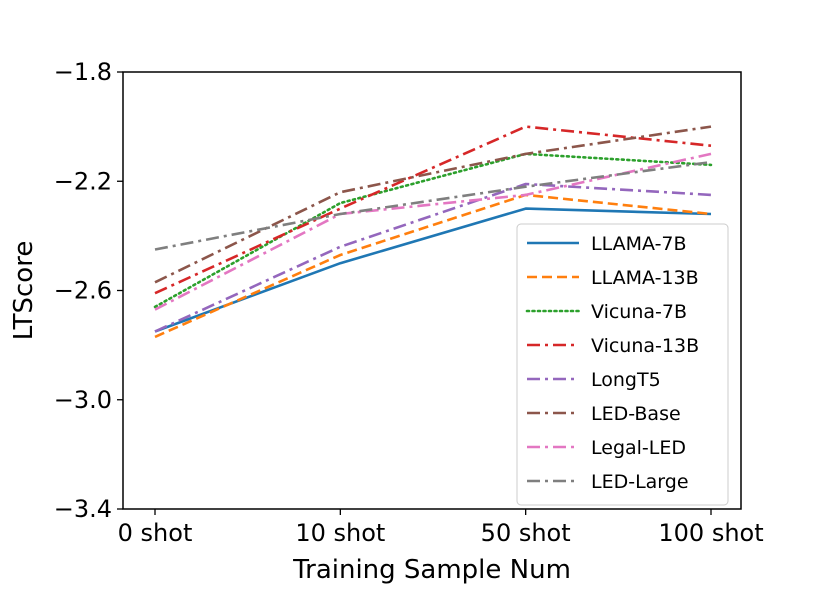  What do you see at coordinates (83, 291) in the screenshot?
I see `y-tick-label: −2.6` at bounding box center [83, 291].